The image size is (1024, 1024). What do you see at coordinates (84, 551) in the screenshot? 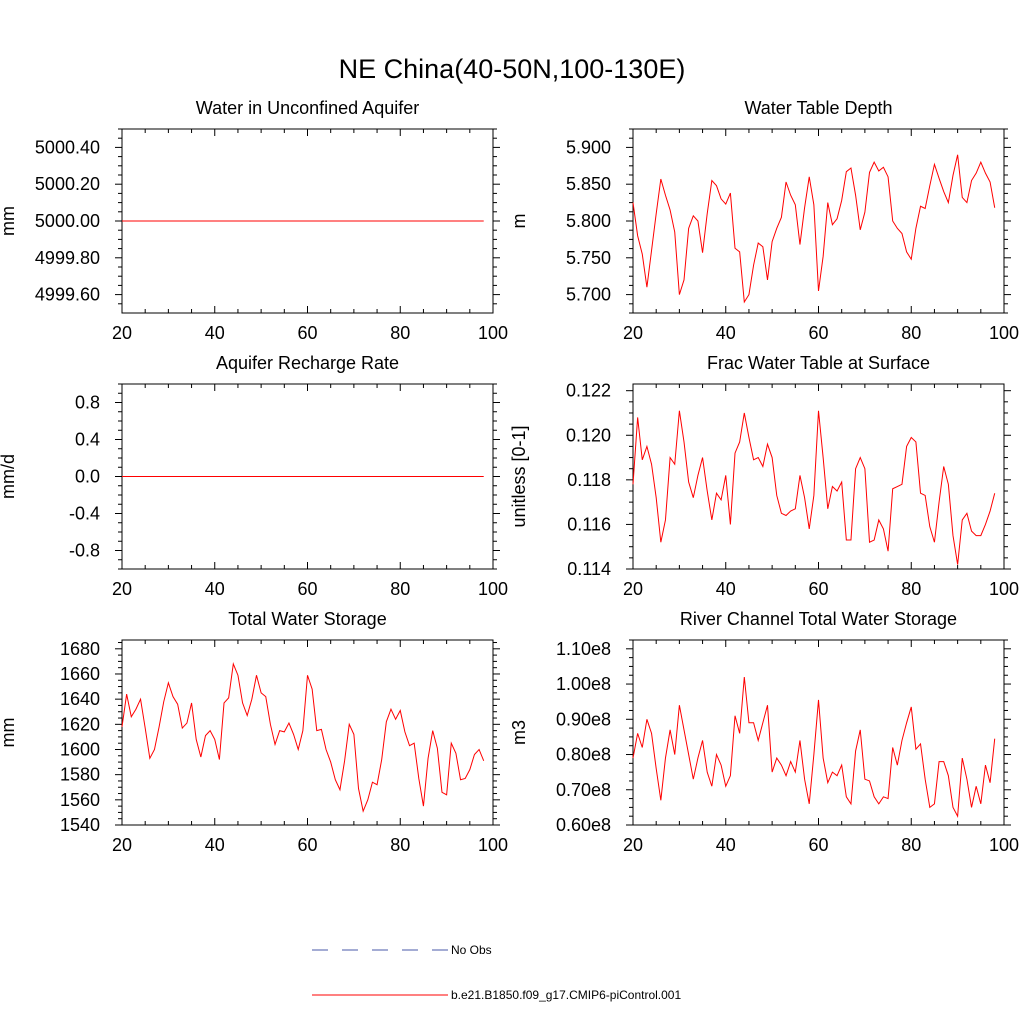
I see `y-tick-label: -0.8` at bounding box center [84, 551].